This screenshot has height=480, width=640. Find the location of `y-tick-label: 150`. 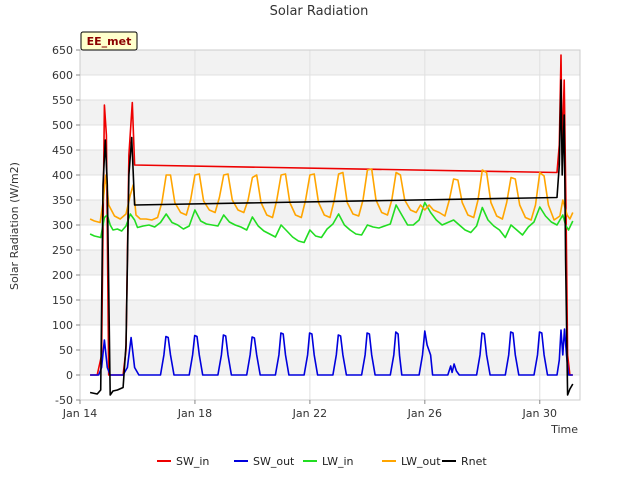

y-tick-label: 150 is located at coordinates (62, 300).